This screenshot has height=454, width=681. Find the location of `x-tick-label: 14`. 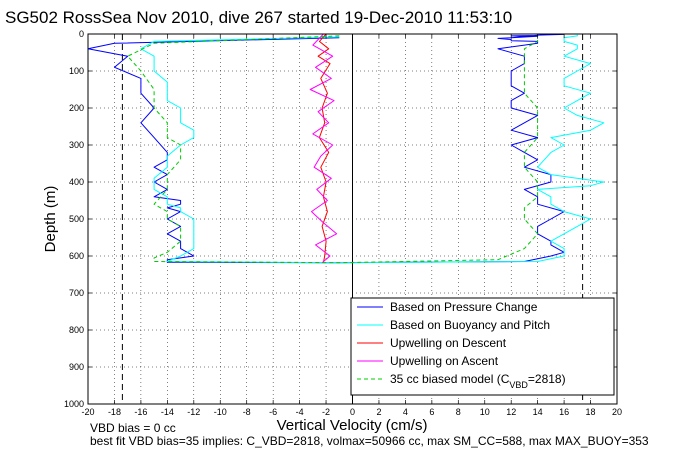

x-tick-label: 14 is located at coordinates (538, 412).